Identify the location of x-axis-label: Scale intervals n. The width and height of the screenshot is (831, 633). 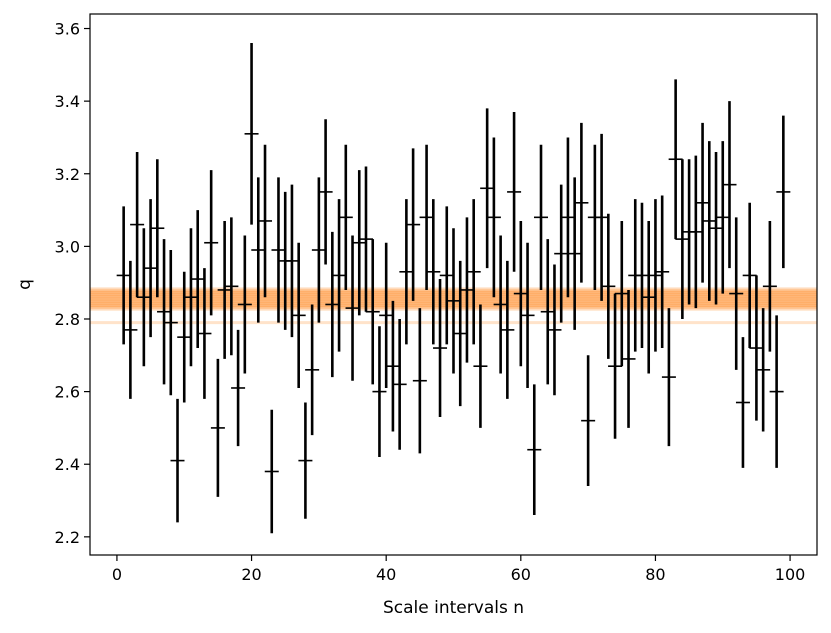
(453, 608).